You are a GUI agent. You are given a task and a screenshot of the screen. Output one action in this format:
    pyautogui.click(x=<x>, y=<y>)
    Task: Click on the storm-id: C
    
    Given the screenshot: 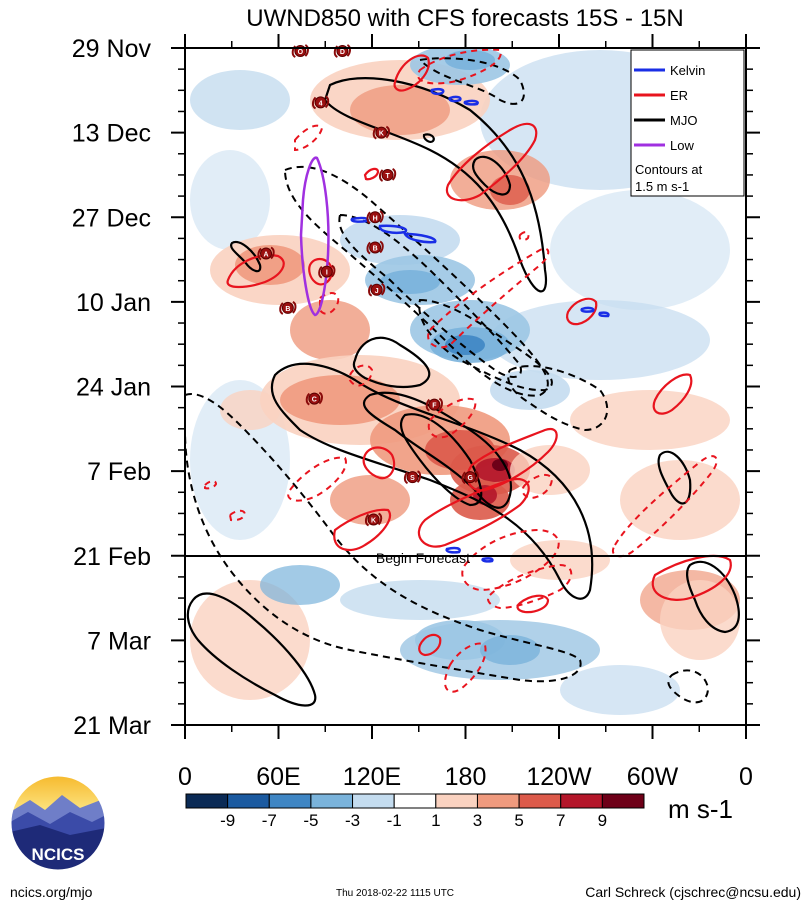 What is the action you would take?
    pyautogui.click(x=314, y=400)
    